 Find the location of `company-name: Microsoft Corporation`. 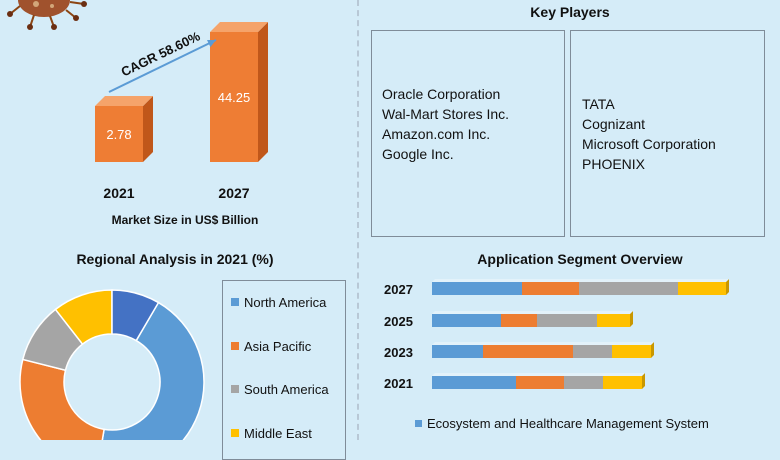

company-name: Microsoft Corporation is located at coordinates (649, 144).